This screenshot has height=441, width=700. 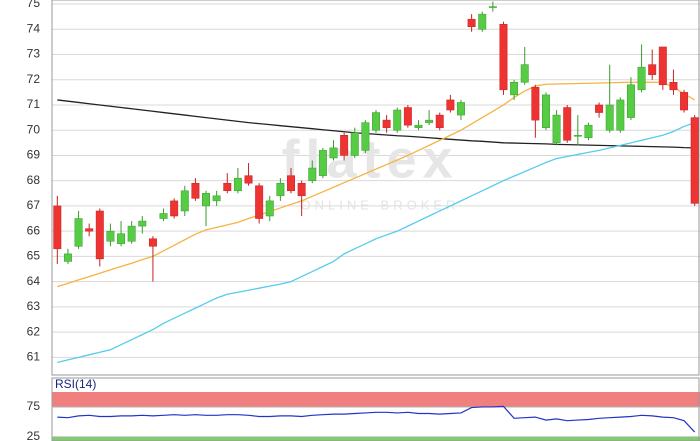 I want to click on overbought-band, so click(x=376, y=399).